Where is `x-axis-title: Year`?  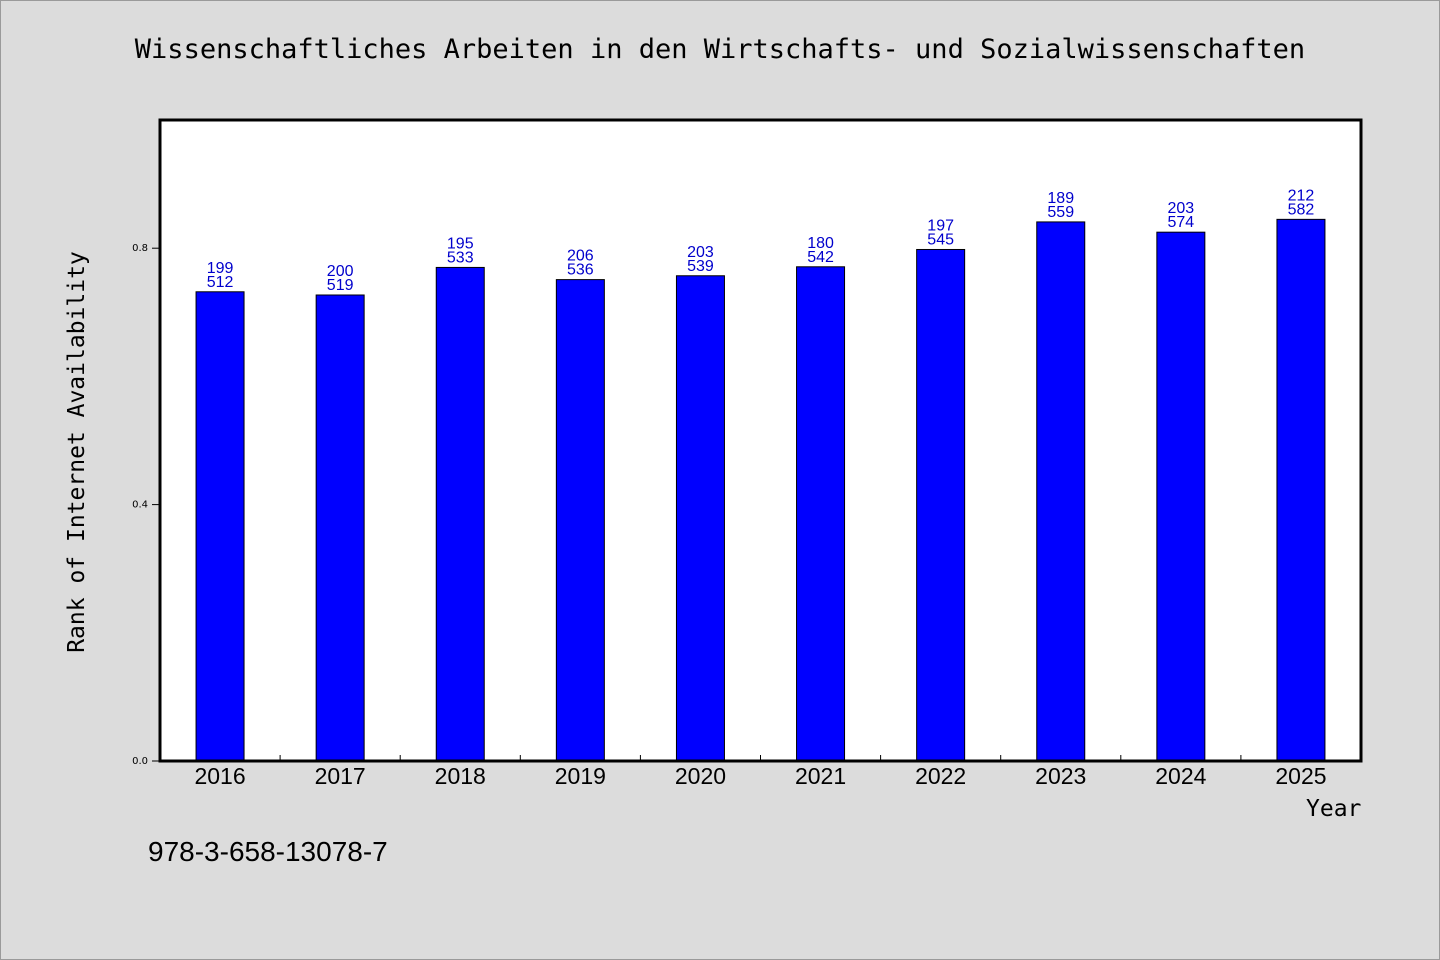 x-axis-title: Year is located at coordinates (1334, 809).